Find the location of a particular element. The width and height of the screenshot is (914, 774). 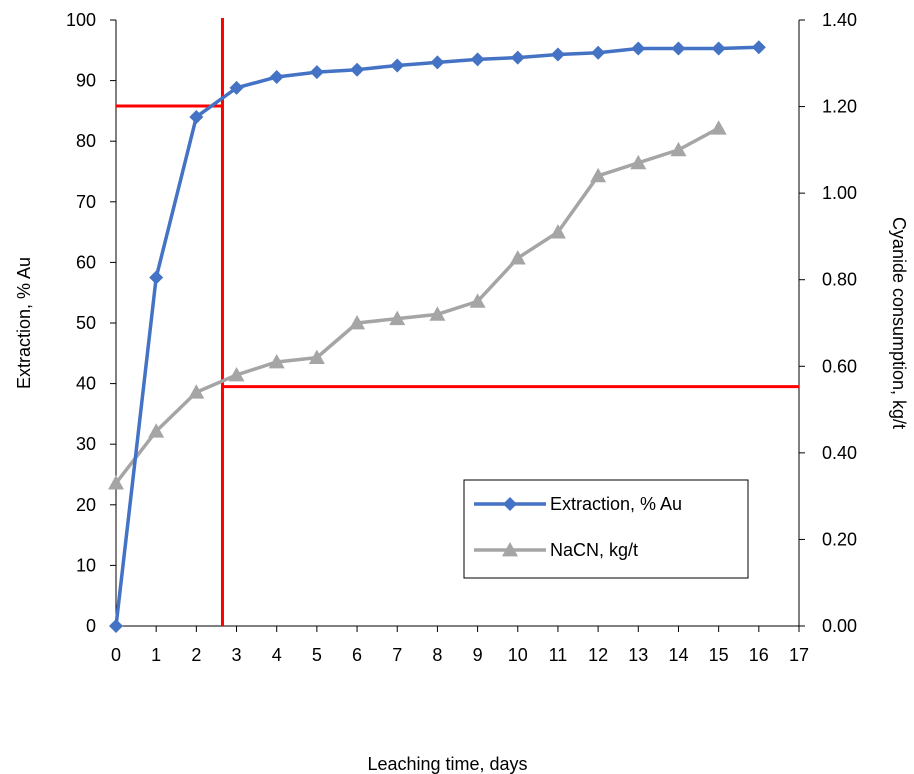

x-tick-label: 2 is located at coordinates (196, 655).